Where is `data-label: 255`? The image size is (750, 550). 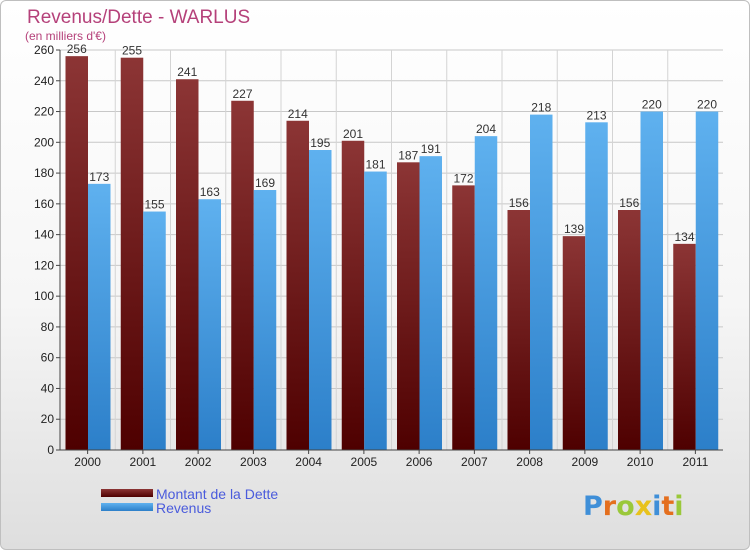 data-label: 255 is located at coordinates (132, 51).